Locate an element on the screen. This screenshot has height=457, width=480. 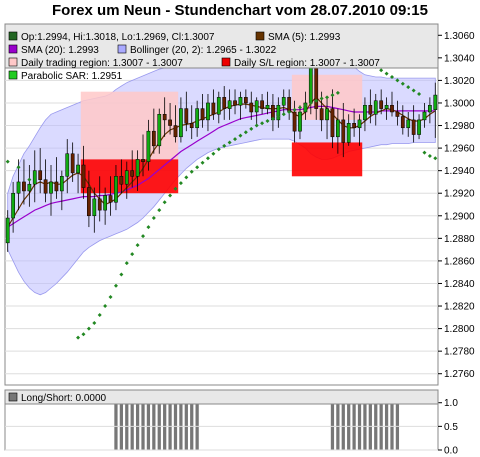
legend-label: Parabolic SAR: 1.2951 is located at coordinates (72, 76).